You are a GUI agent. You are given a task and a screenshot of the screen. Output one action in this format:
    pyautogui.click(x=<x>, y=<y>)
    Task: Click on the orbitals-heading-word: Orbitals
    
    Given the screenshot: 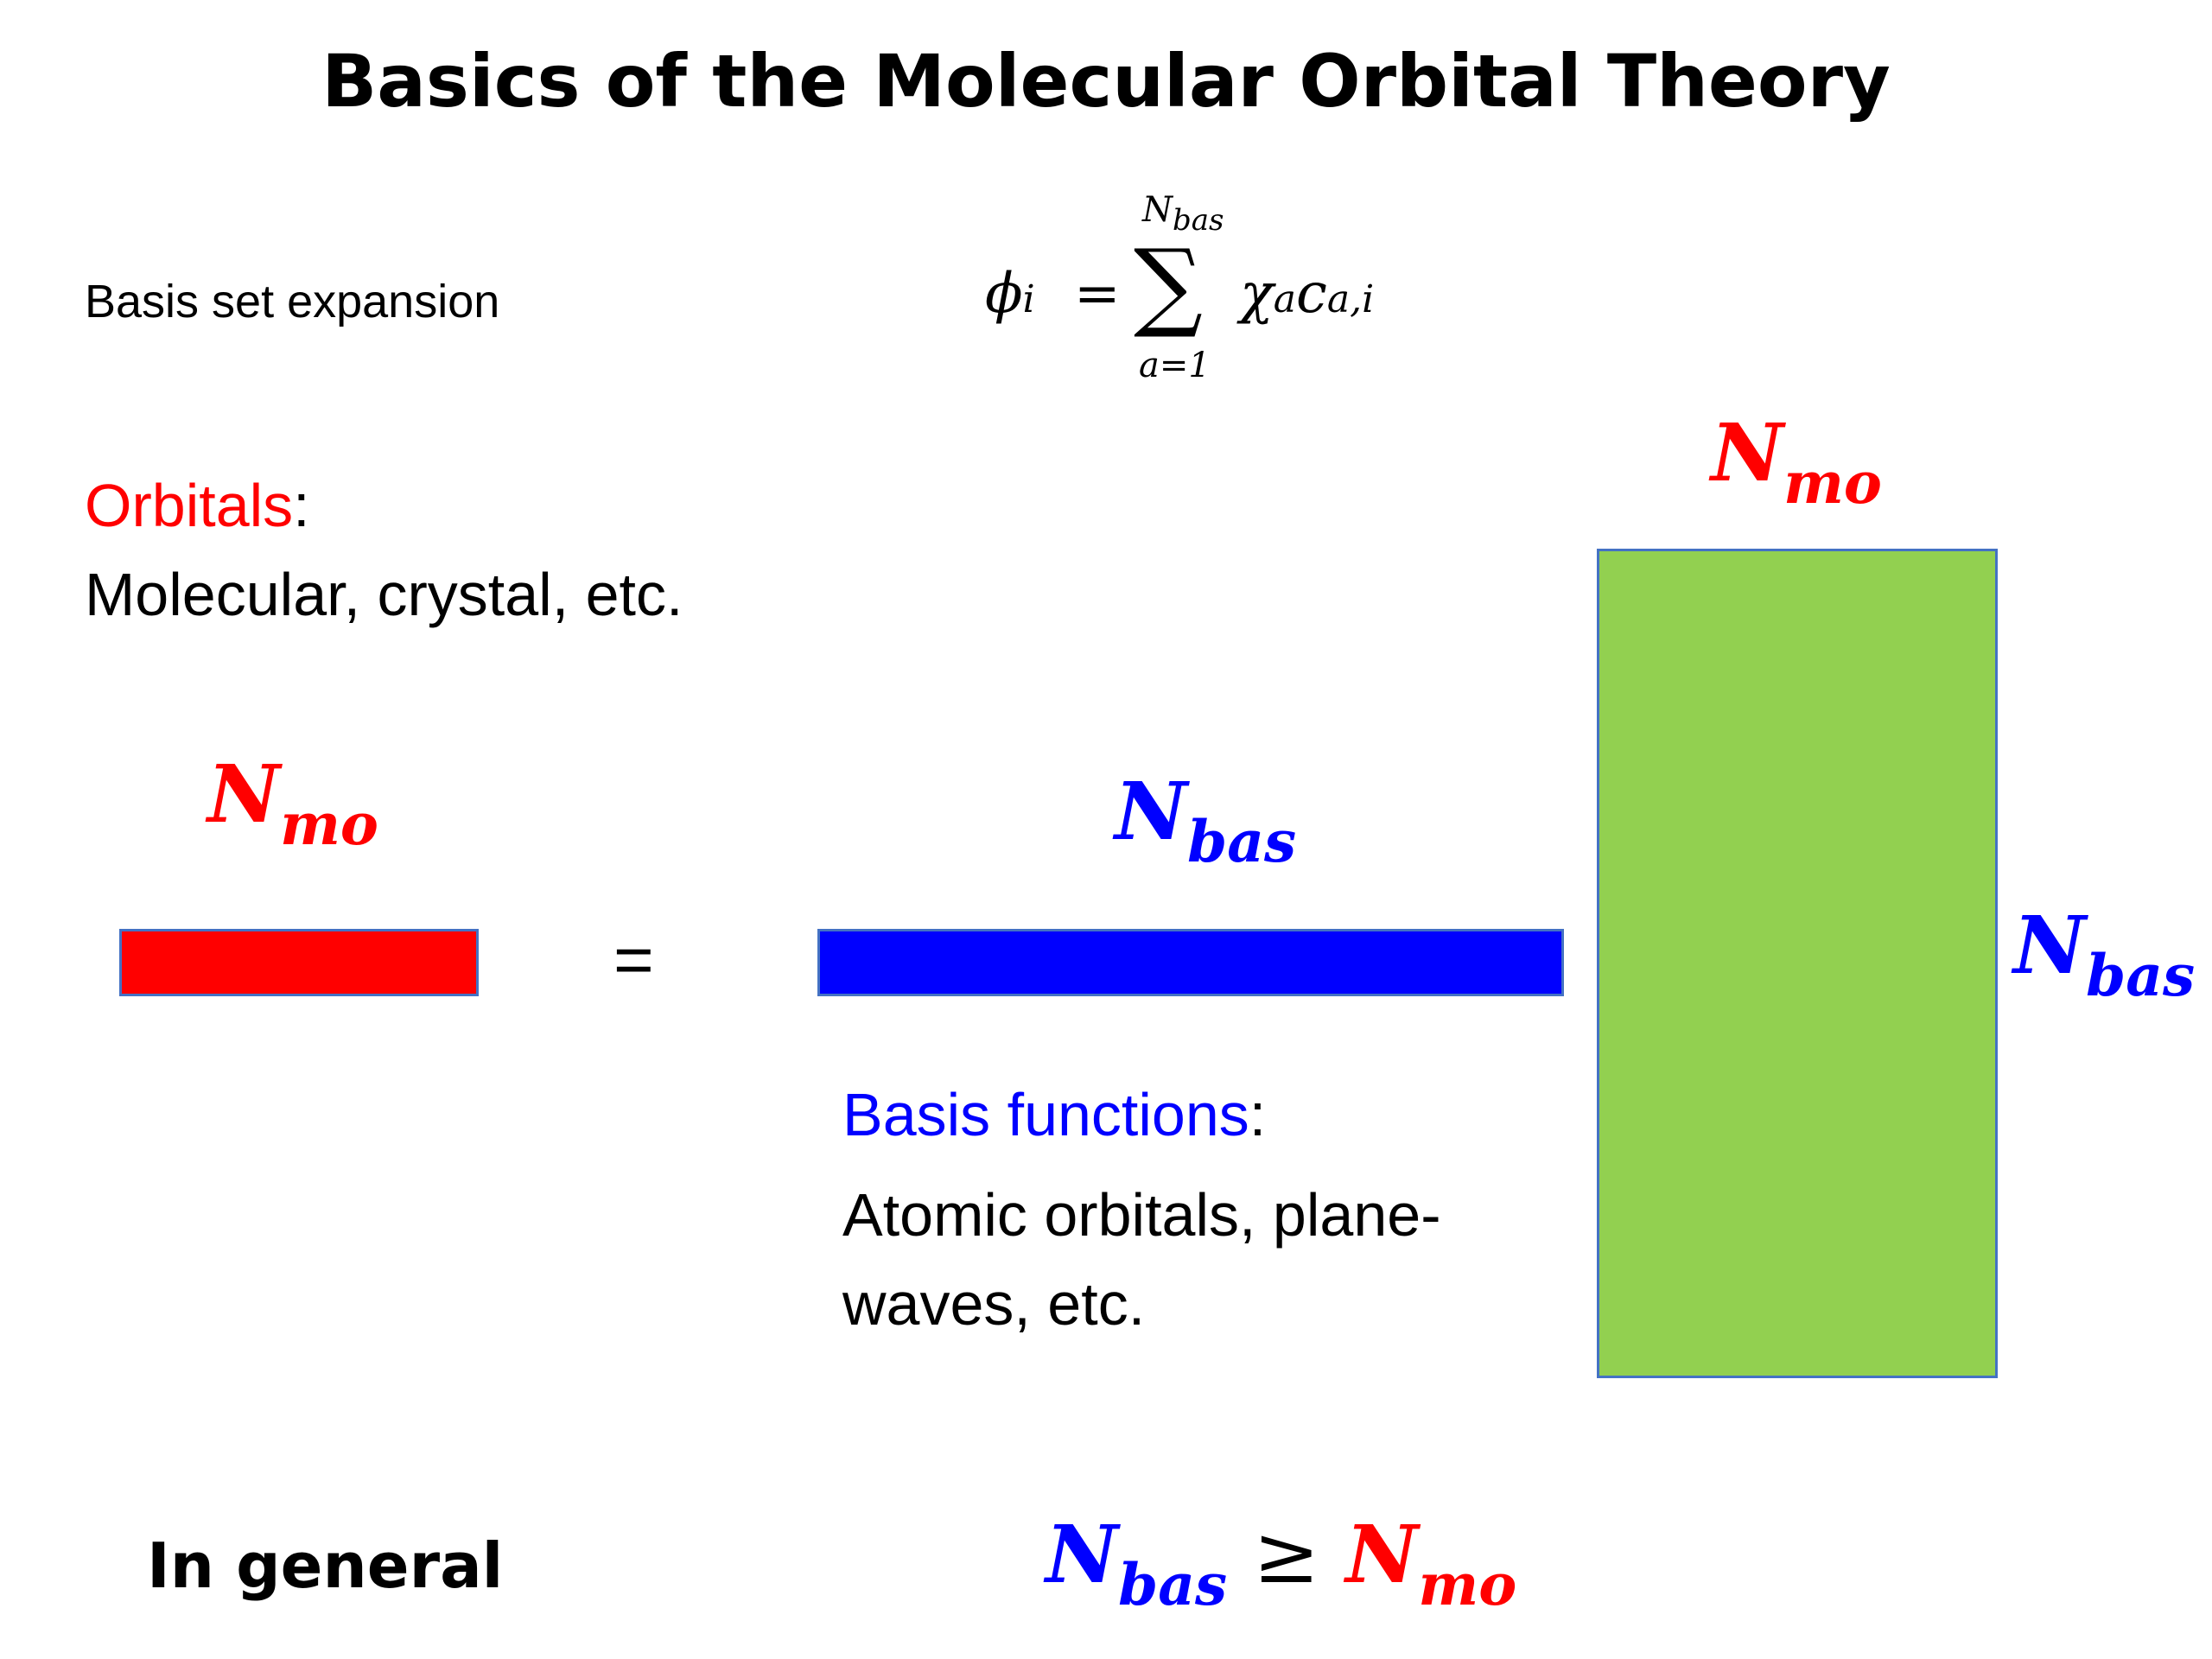 What is the action you would take?
    pyautogui.click(x=189, y=506)
    